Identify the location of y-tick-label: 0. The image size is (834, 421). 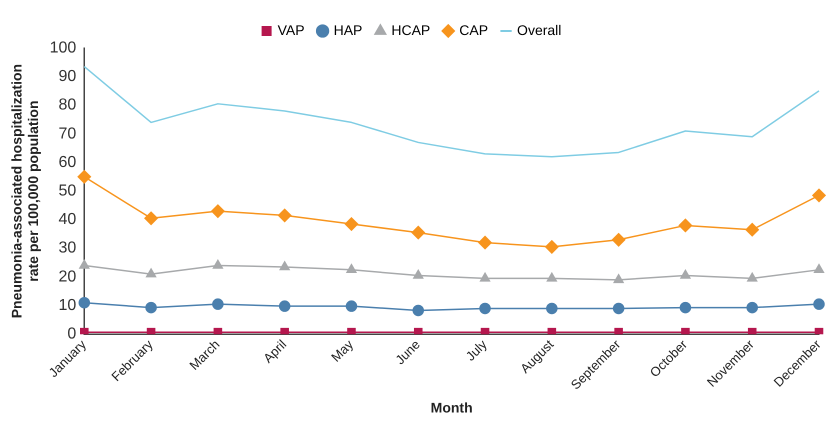
(71, 334).